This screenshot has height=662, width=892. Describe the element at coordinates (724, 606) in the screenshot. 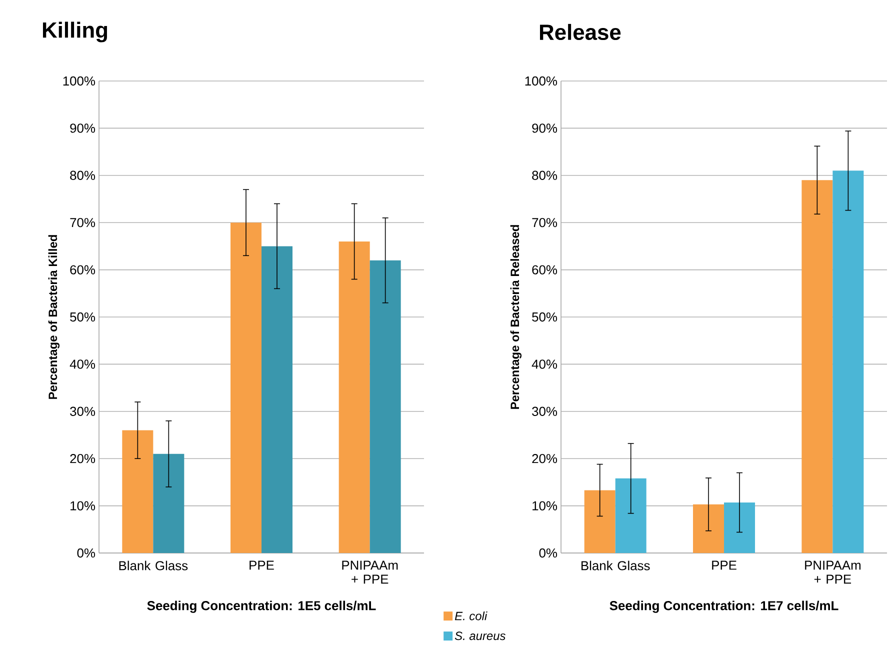

I see `x-axis-title: Seeding Concentration: 1E7 cells/mL` at that location.